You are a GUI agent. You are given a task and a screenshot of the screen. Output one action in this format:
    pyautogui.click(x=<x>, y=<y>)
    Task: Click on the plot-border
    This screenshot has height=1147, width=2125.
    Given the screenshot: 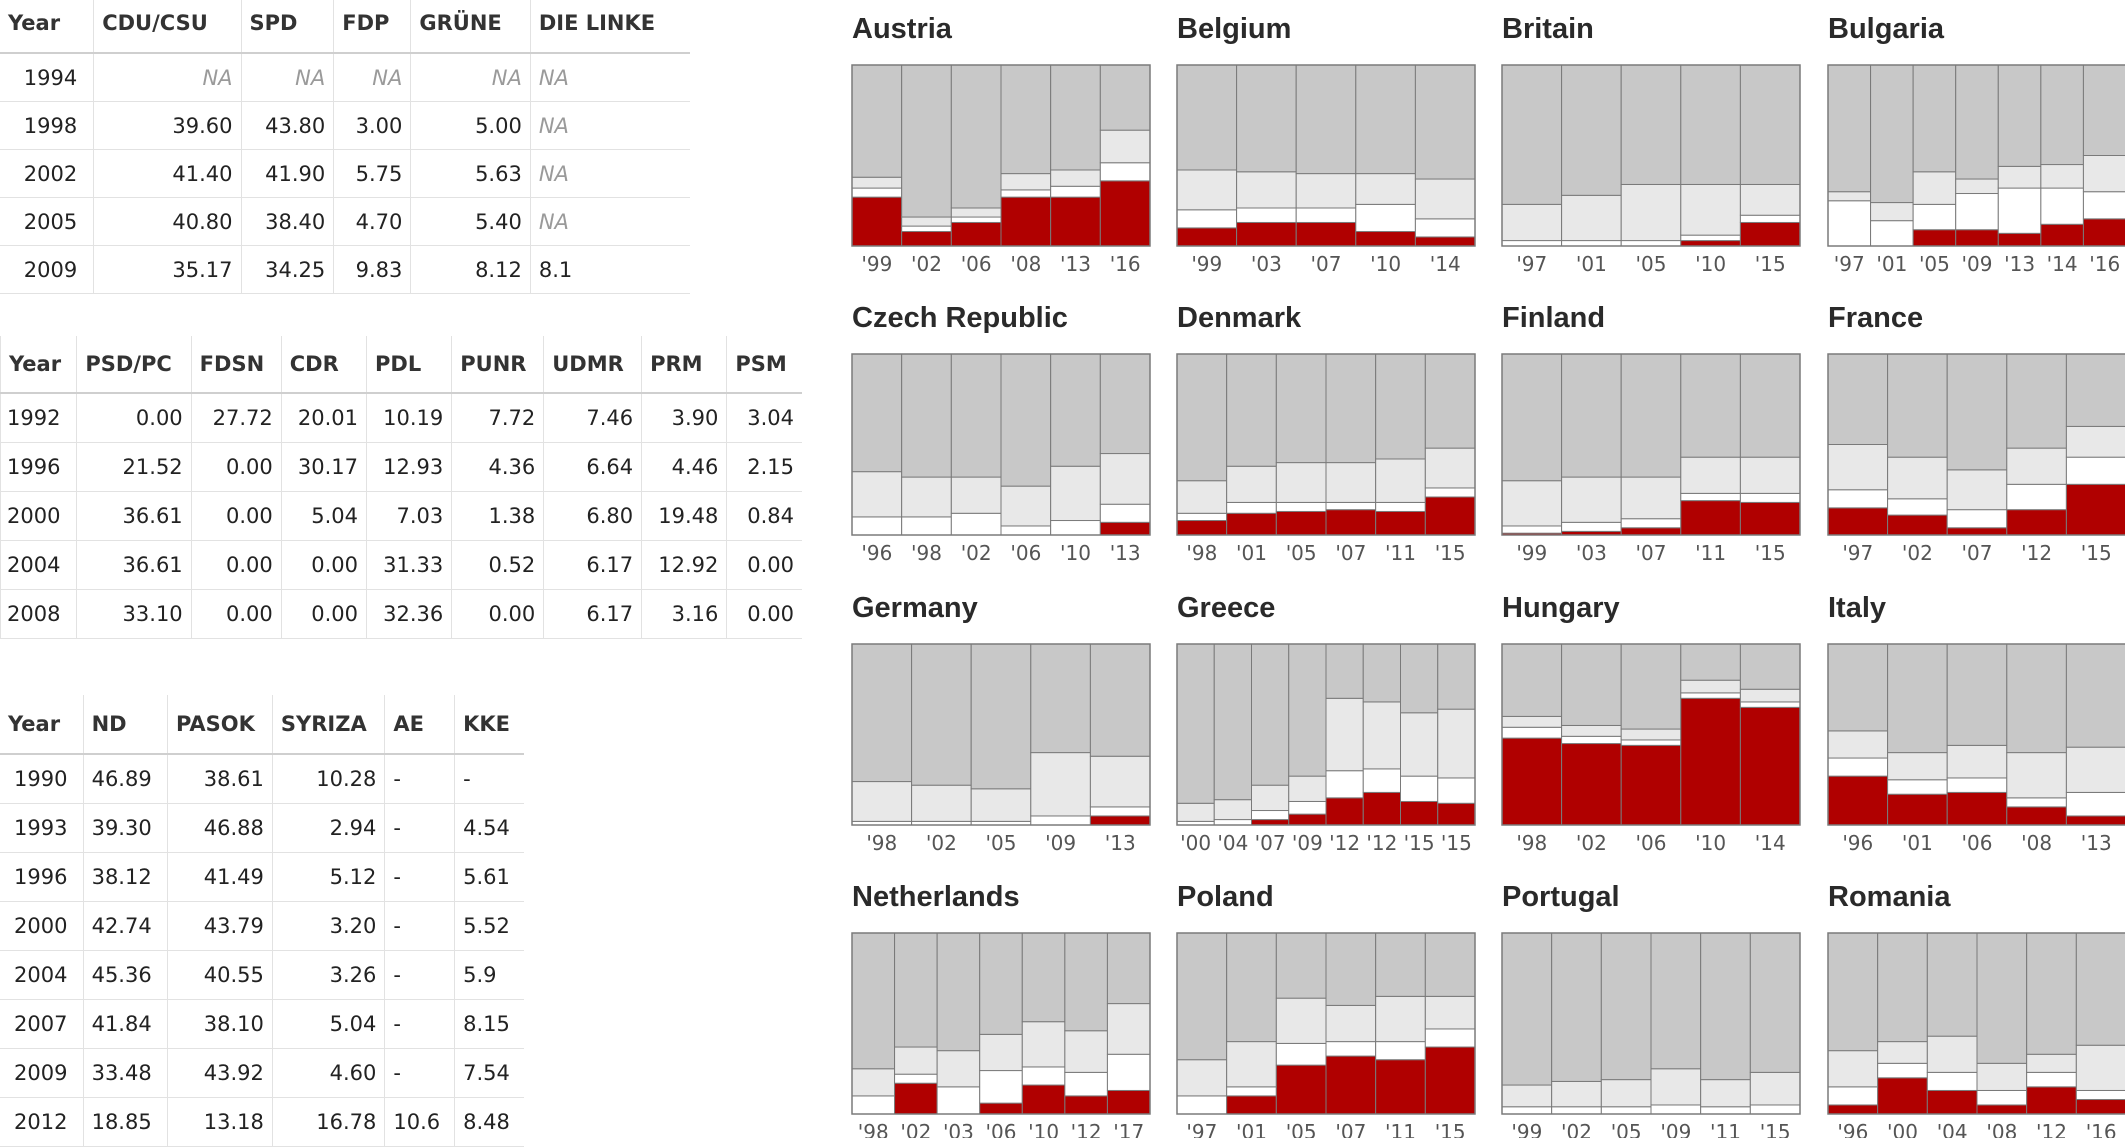 What is the action you would take?
    pyautogui.click(x=1326, y=1023)
    